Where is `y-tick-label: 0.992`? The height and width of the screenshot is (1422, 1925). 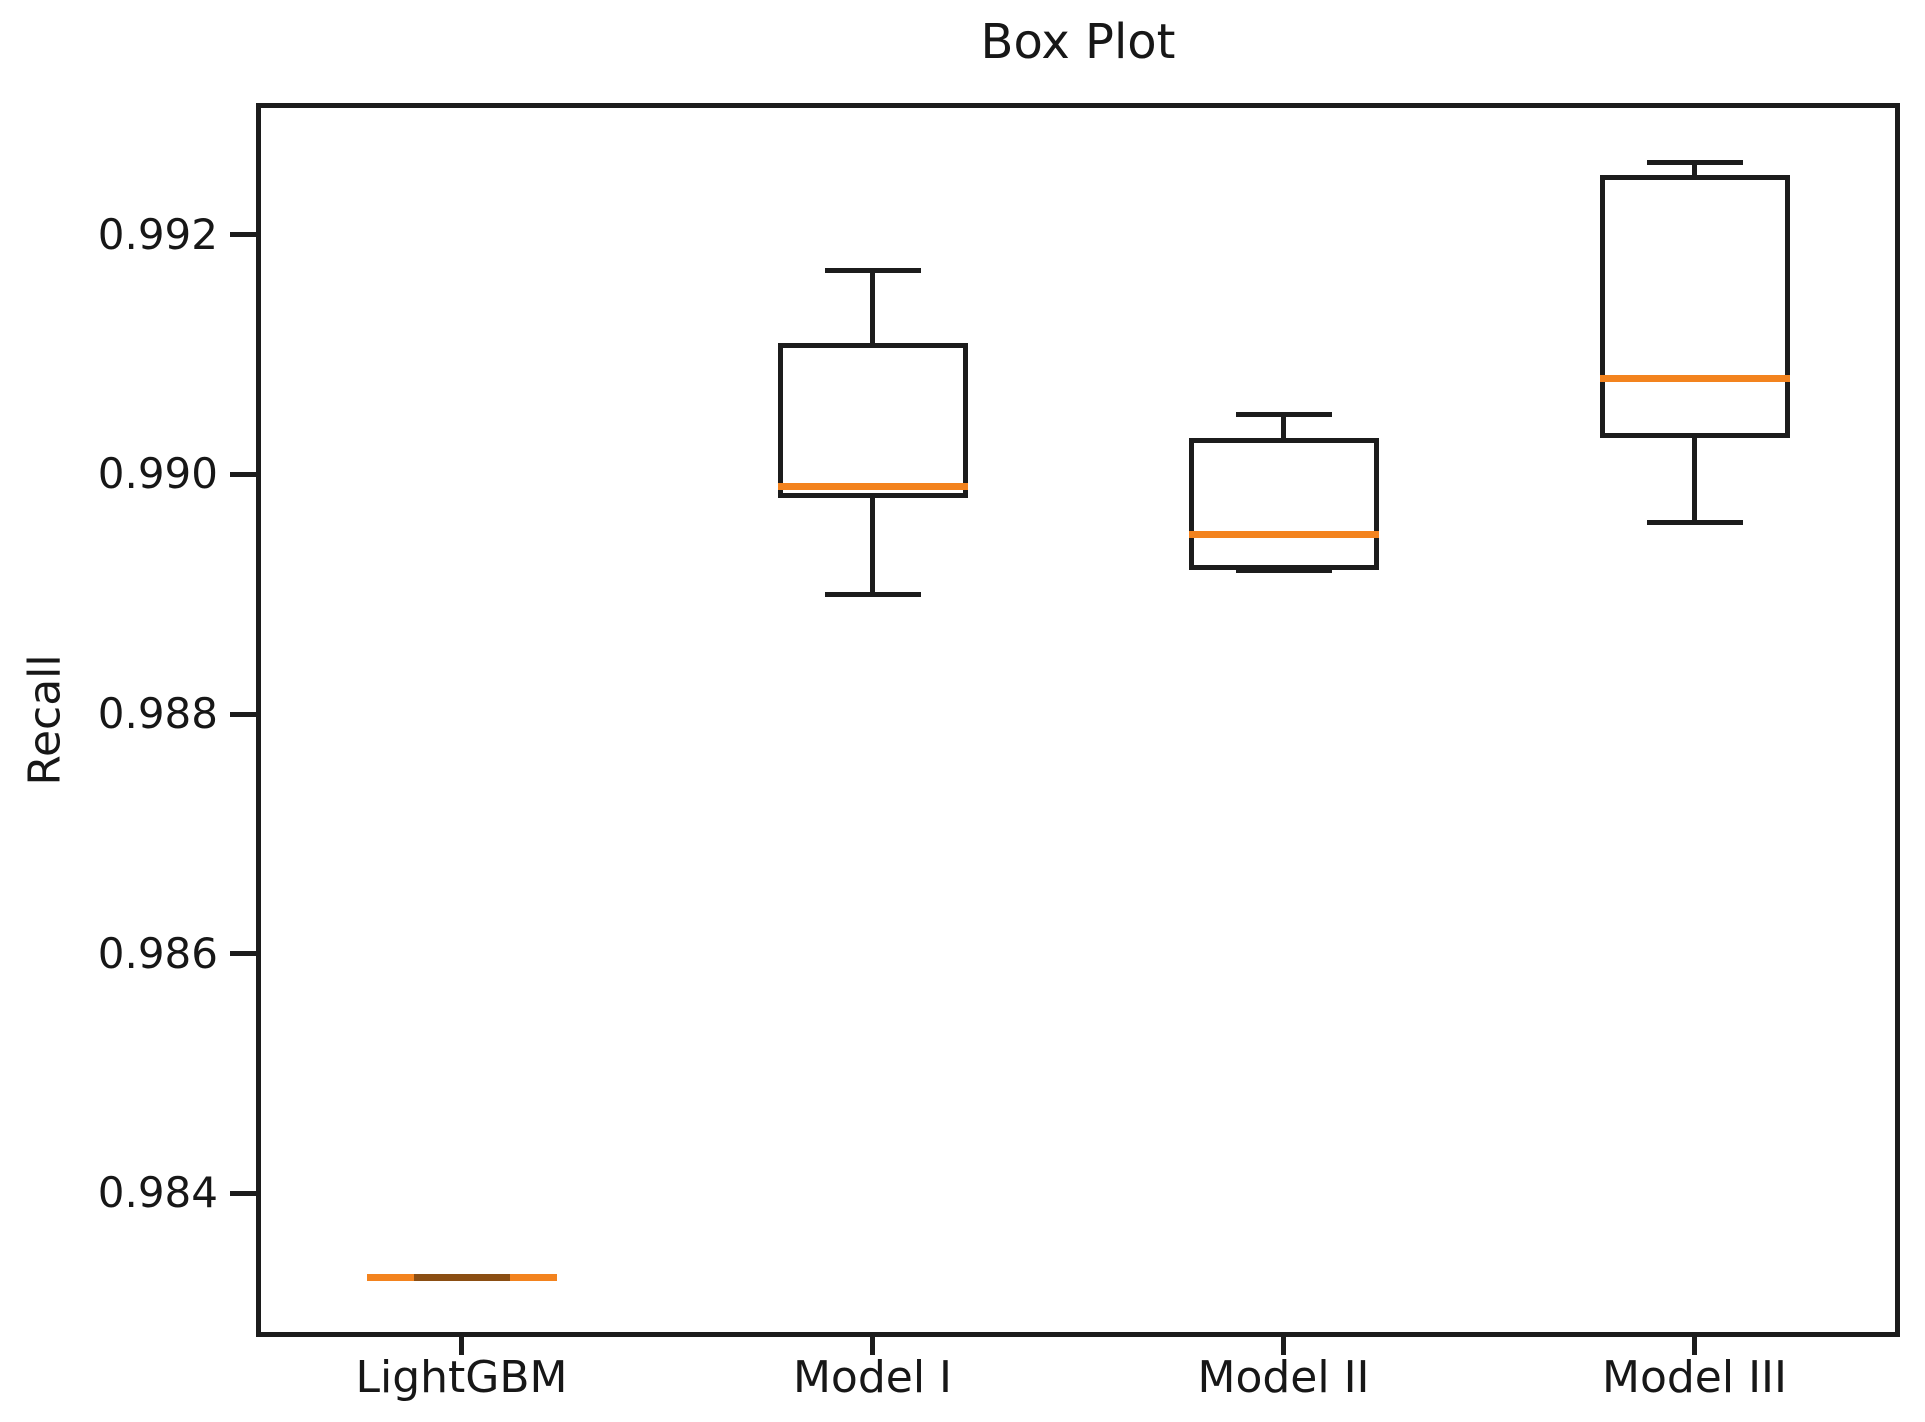 y-tick-label: 0.992 is located at coordinates (157, 234).